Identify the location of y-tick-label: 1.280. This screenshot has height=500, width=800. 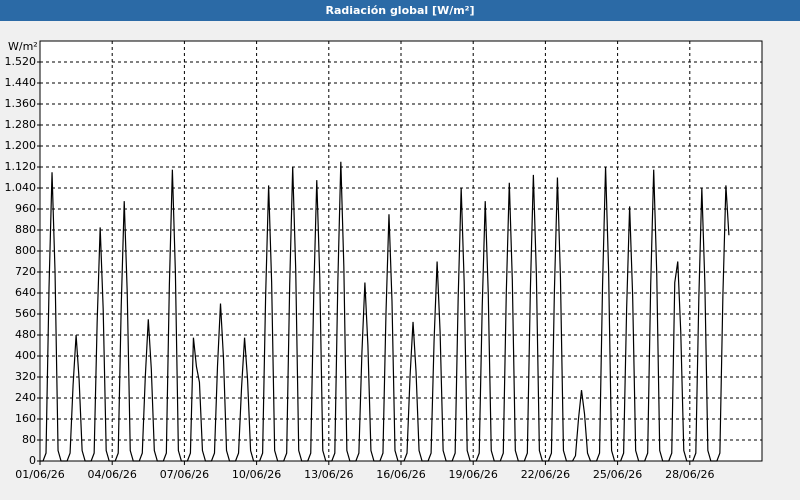
(21, 124).